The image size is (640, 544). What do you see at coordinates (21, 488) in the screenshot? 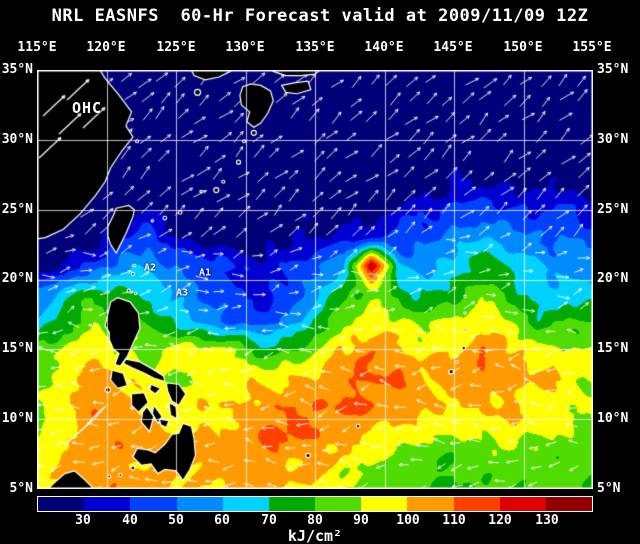
I see `lat-axis-label-left: 5°N` at bounding box center [21, 488].